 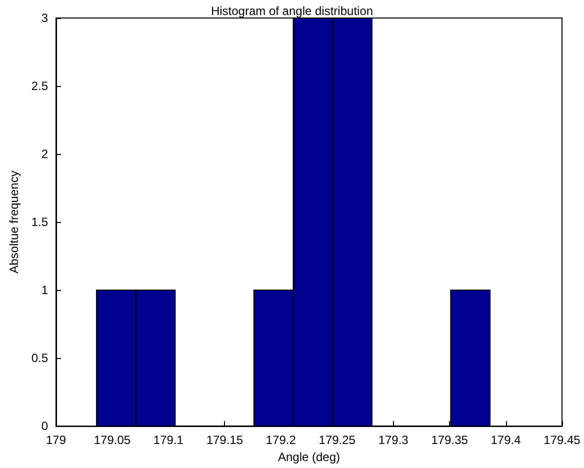 What do you see at coordinates (39, 86) in the screenshot?
I see `y-tick-label: 2.5` at bounding box center [39, 86].